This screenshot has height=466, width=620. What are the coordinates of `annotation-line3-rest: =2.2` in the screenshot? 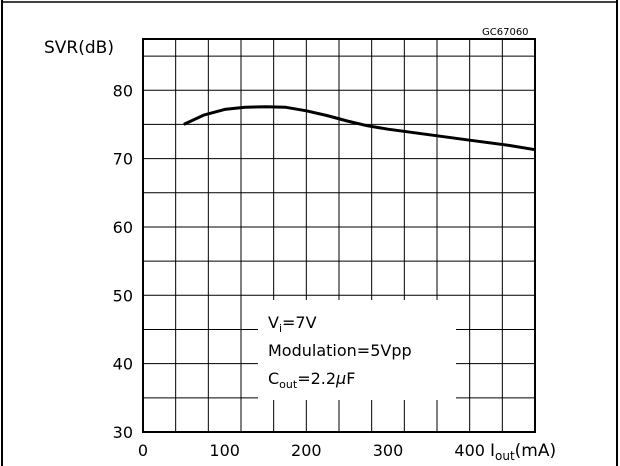 It's located at (316, 378).